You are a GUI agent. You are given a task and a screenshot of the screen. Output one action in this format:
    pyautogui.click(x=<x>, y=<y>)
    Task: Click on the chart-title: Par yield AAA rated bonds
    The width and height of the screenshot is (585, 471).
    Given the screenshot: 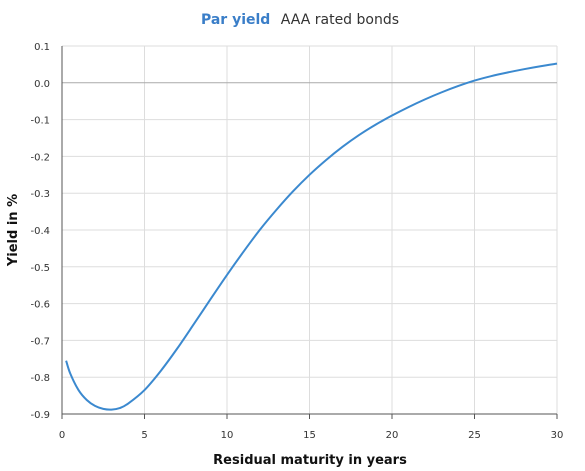 What is the action you would take?
    pyautogui.click(x=300, y=19)
    